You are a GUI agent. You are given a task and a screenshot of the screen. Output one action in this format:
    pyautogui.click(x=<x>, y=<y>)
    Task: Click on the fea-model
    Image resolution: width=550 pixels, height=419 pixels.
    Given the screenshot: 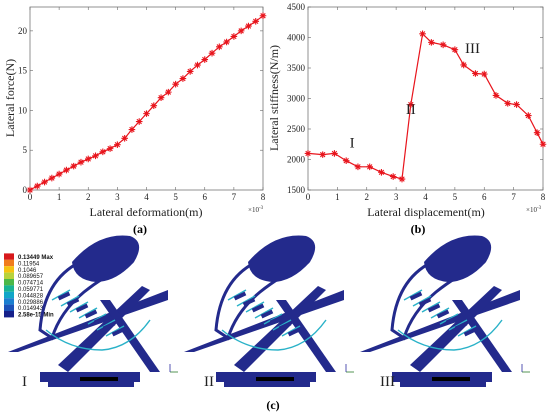 What is the action you would take?
    pyautogui.click(x=445, y=311)
    